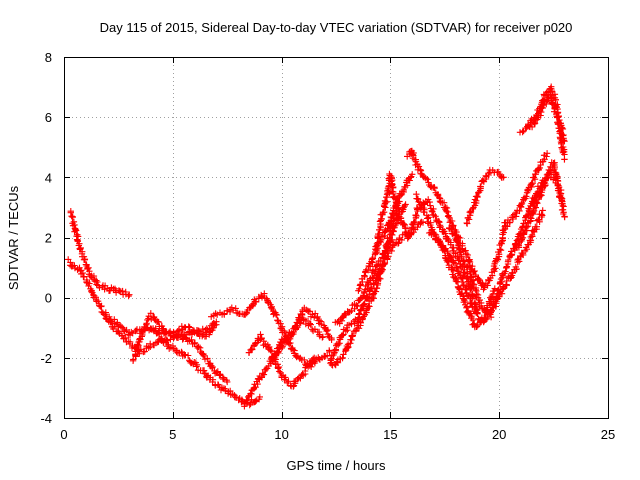  Describe the element at coordinates (46, 418) in the screenshot. I see `y-tick-label: -4` at that location.